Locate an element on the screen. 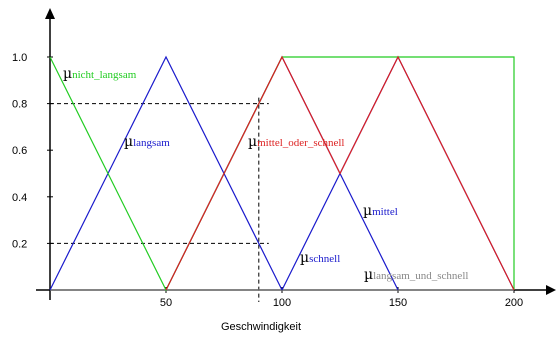 Image resolution: width=556 pixels, height=337 pixels. label-langsam: µlangsam is located at coordinates (147, 142).